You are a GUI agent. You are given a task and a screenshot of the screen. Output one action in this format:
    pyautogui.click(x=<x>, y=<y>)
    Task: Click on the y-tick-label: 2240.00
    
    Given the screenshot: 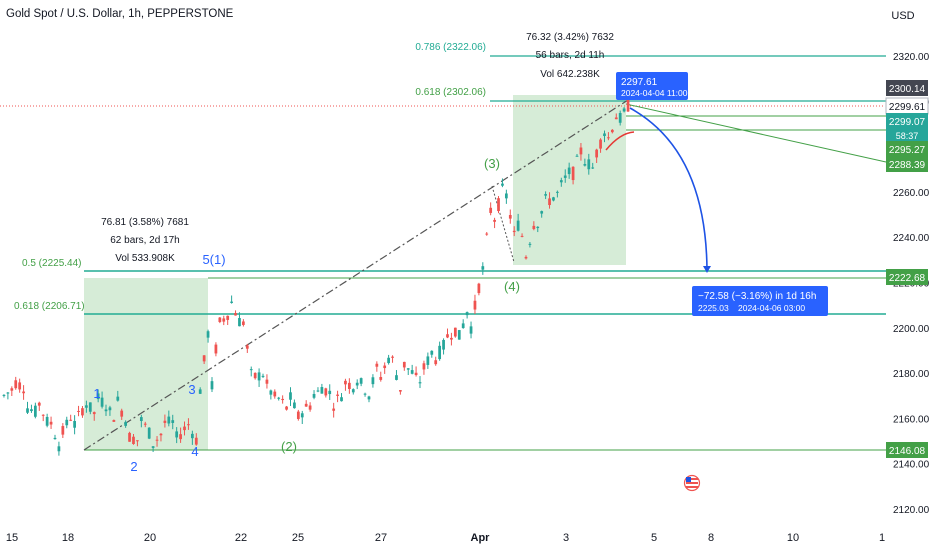 What is the action you would take?
    pyautogui.click(x=911, y=238)
    